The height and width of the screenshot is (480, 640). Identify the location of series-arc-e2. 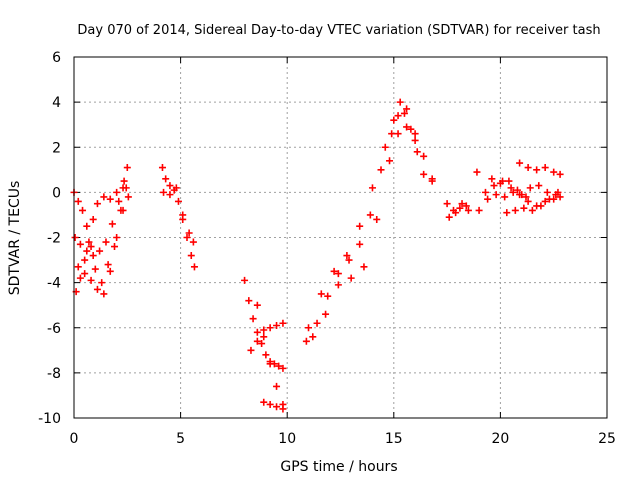
(458, 210).